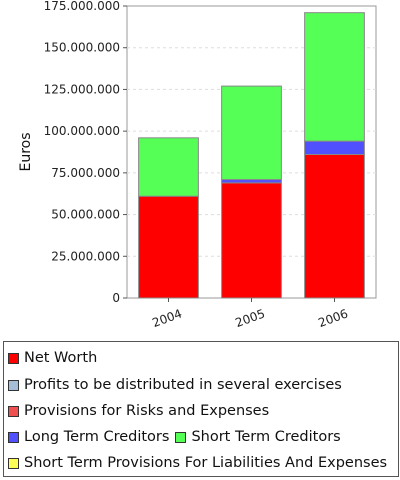 This screenshot has width=400, height=480. Describe the element at coordinates (82, 89) in the screenshot. I see `y-tick-label: 125.000.000` at that location.